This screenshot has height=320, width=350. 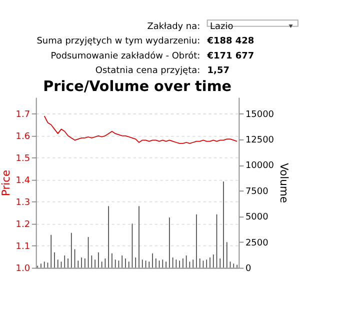 I want to click on y2-tick-label: 2500, so click(x=257, y=243).